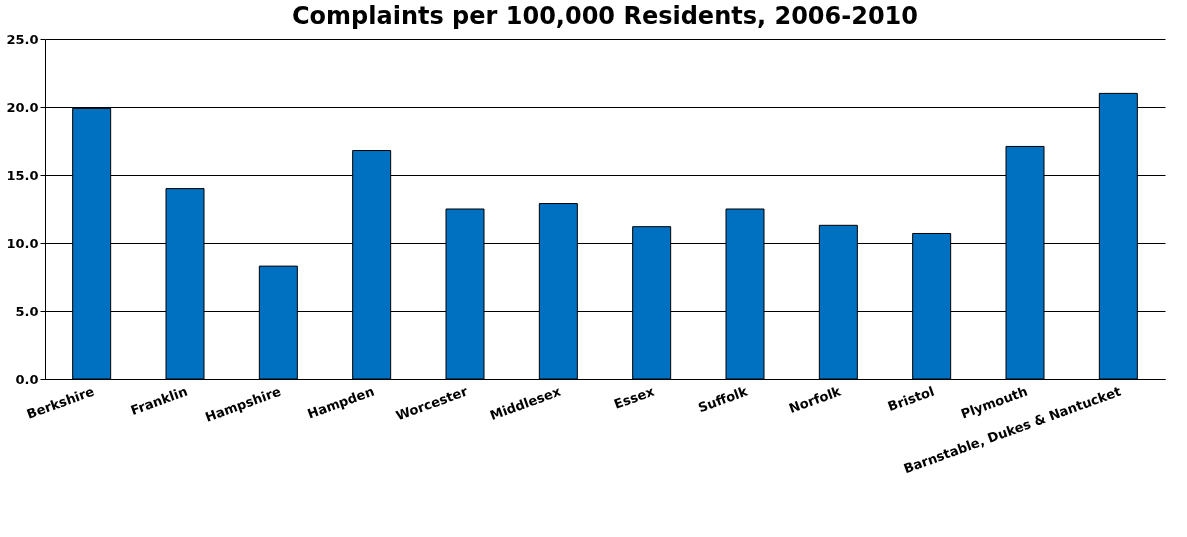 This screenshot has width=1187, height=537. I want to click on y-tick-label: 0.0, so click(27, 379).